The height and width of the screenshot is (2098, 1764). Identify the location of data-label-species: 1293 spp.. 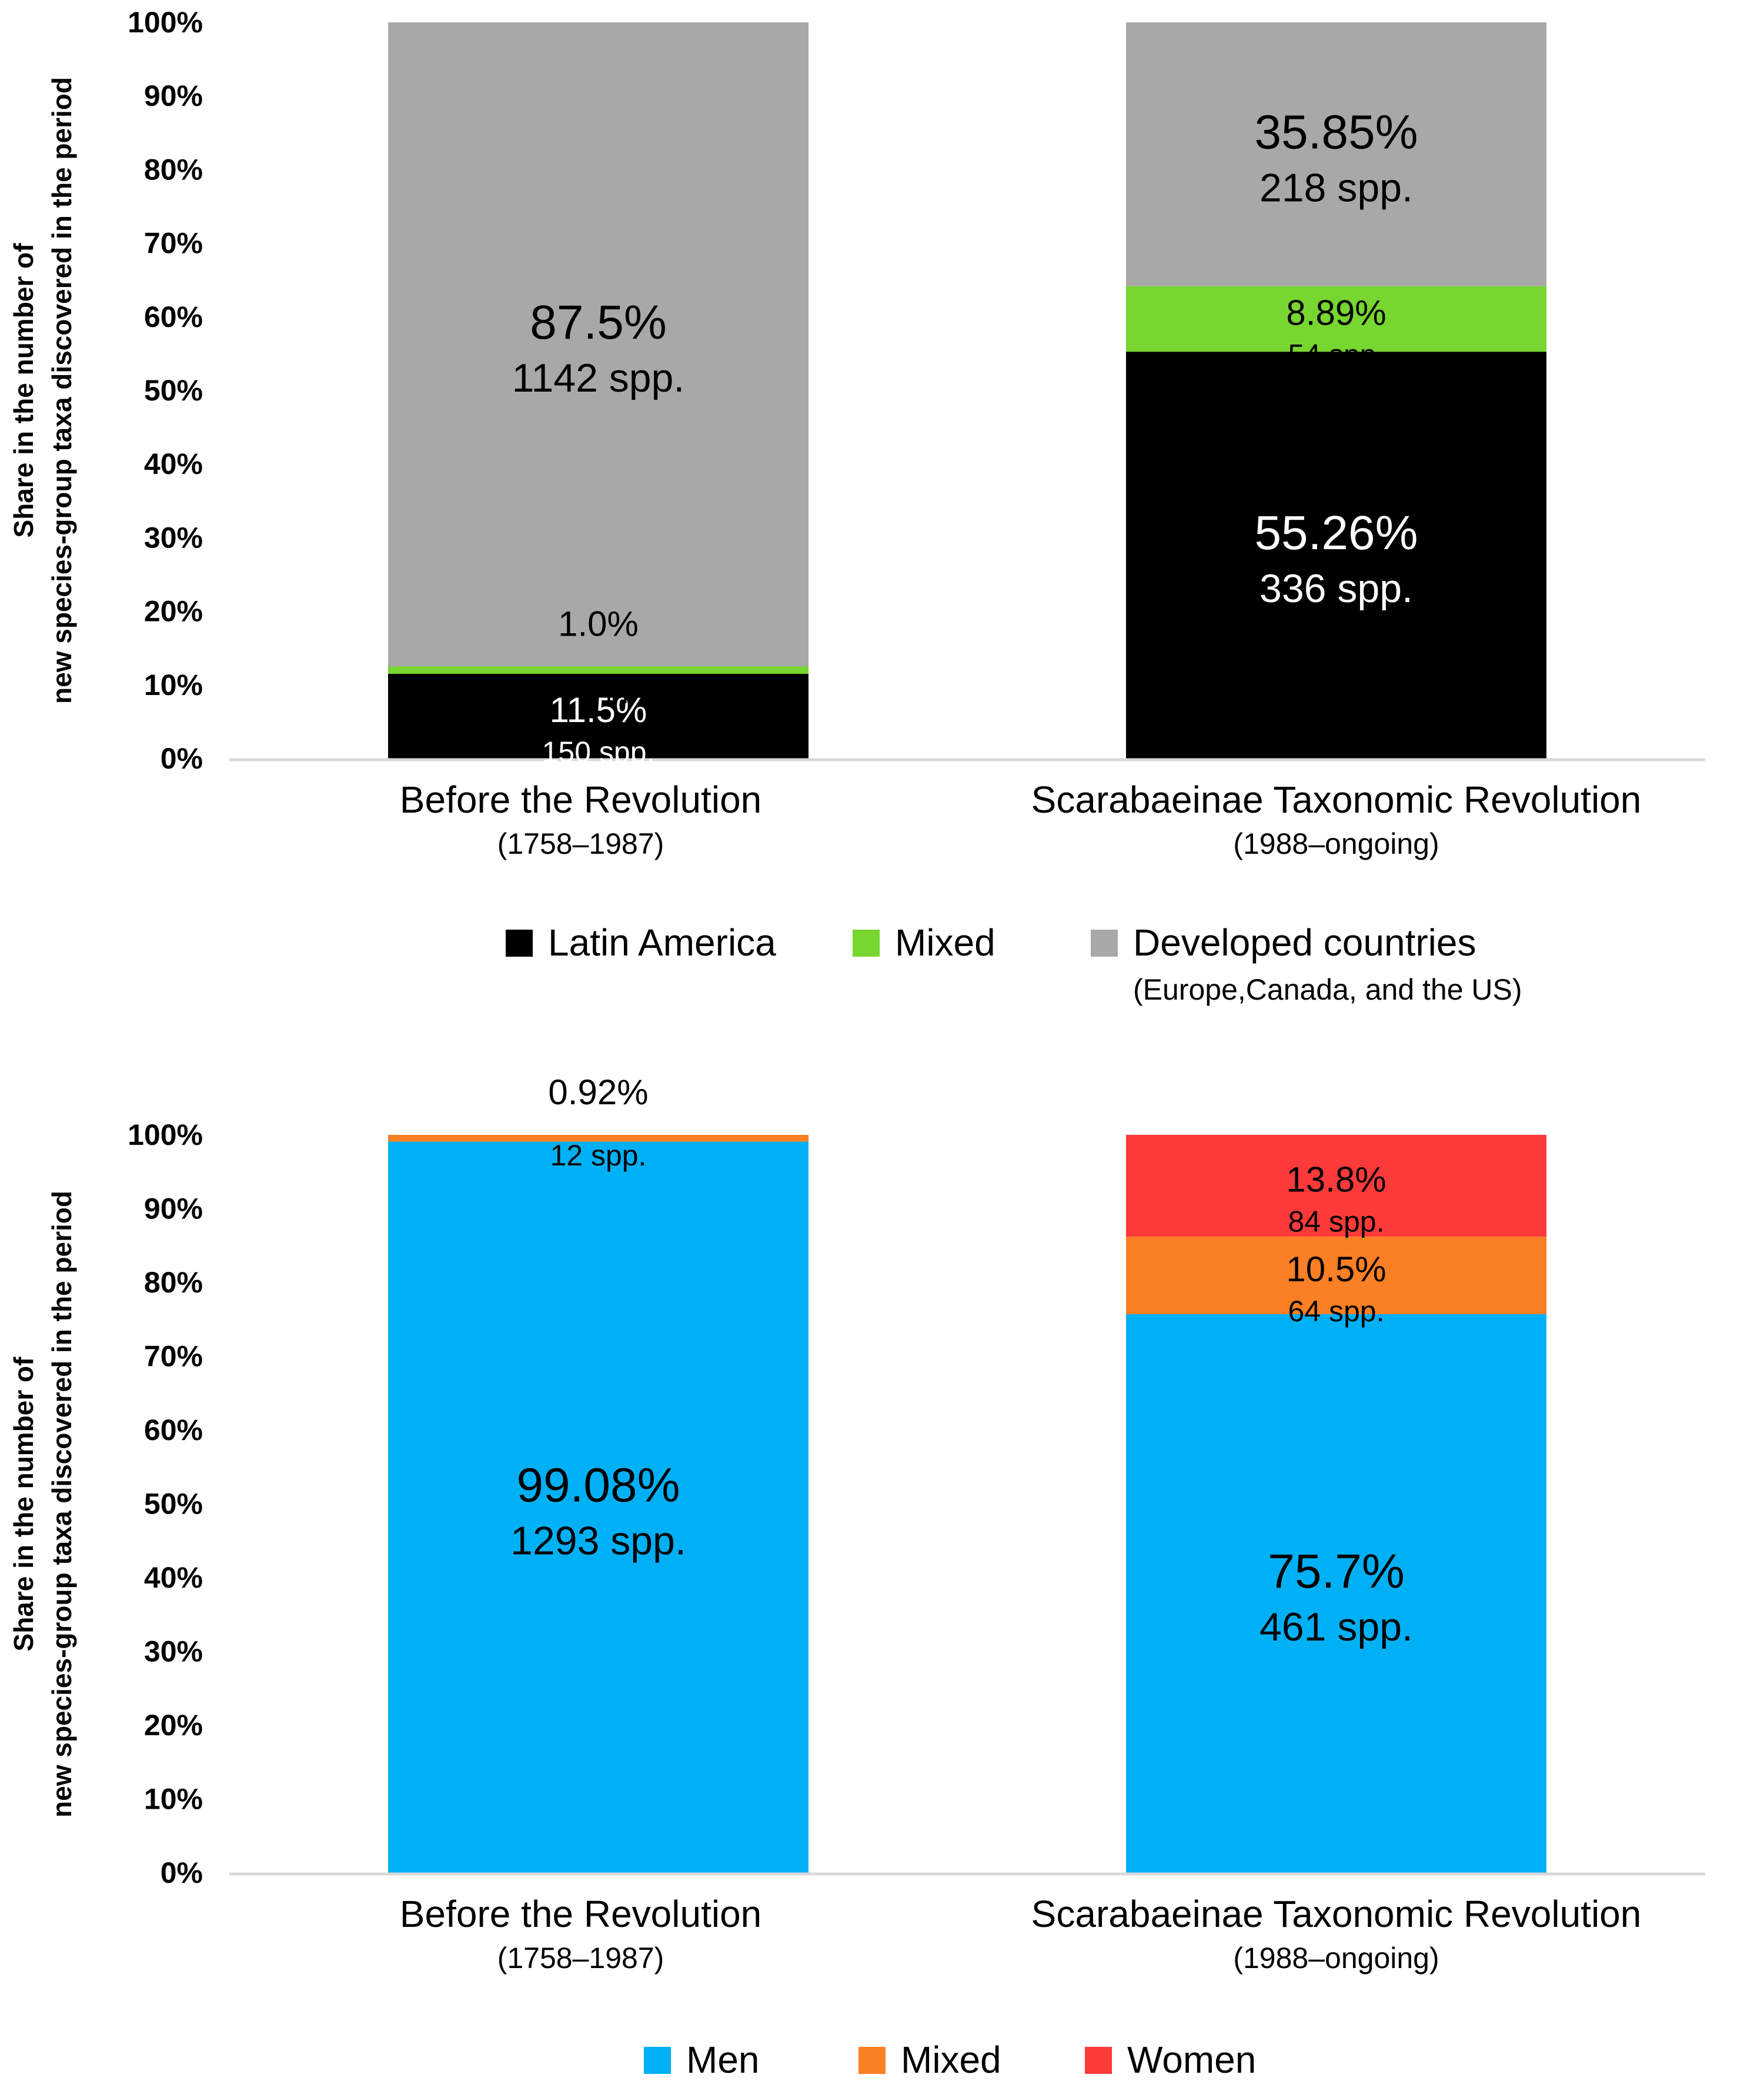
(598, 1540).